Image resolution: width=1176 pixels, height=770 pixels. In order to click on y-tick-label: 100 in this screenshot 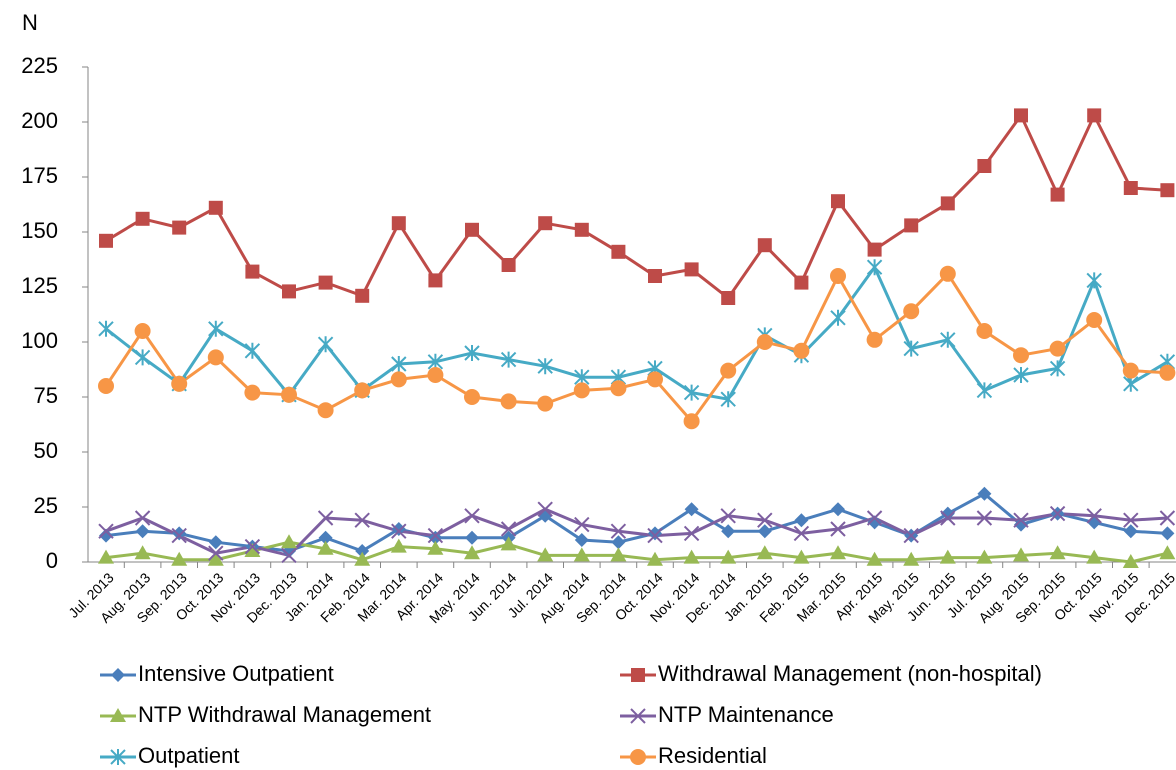, I will do `click(39, 340)`.